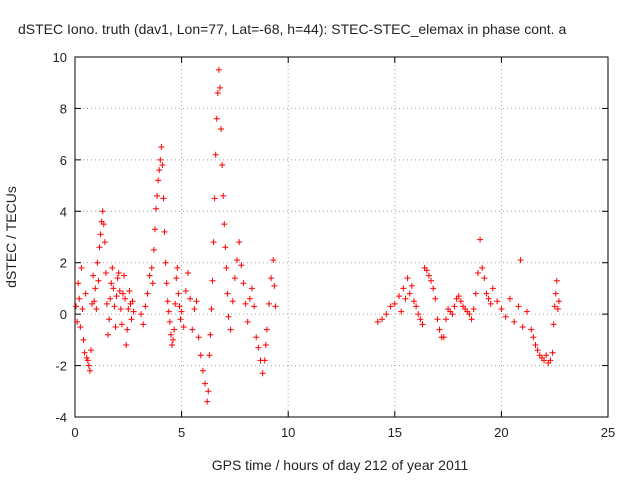 The height and width of the screenshot is (480, 640). I want to click on x-tick-label: 10, so click(288, 432).